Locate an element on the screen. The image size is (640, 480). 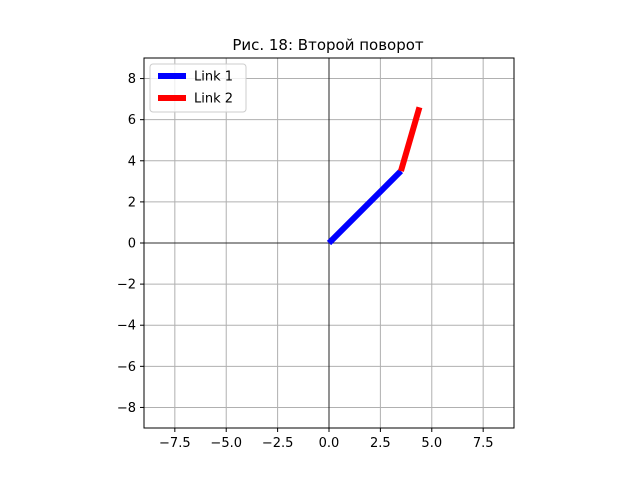
legend-label-link-2: Link 2 is located at coordinates (213, 99).